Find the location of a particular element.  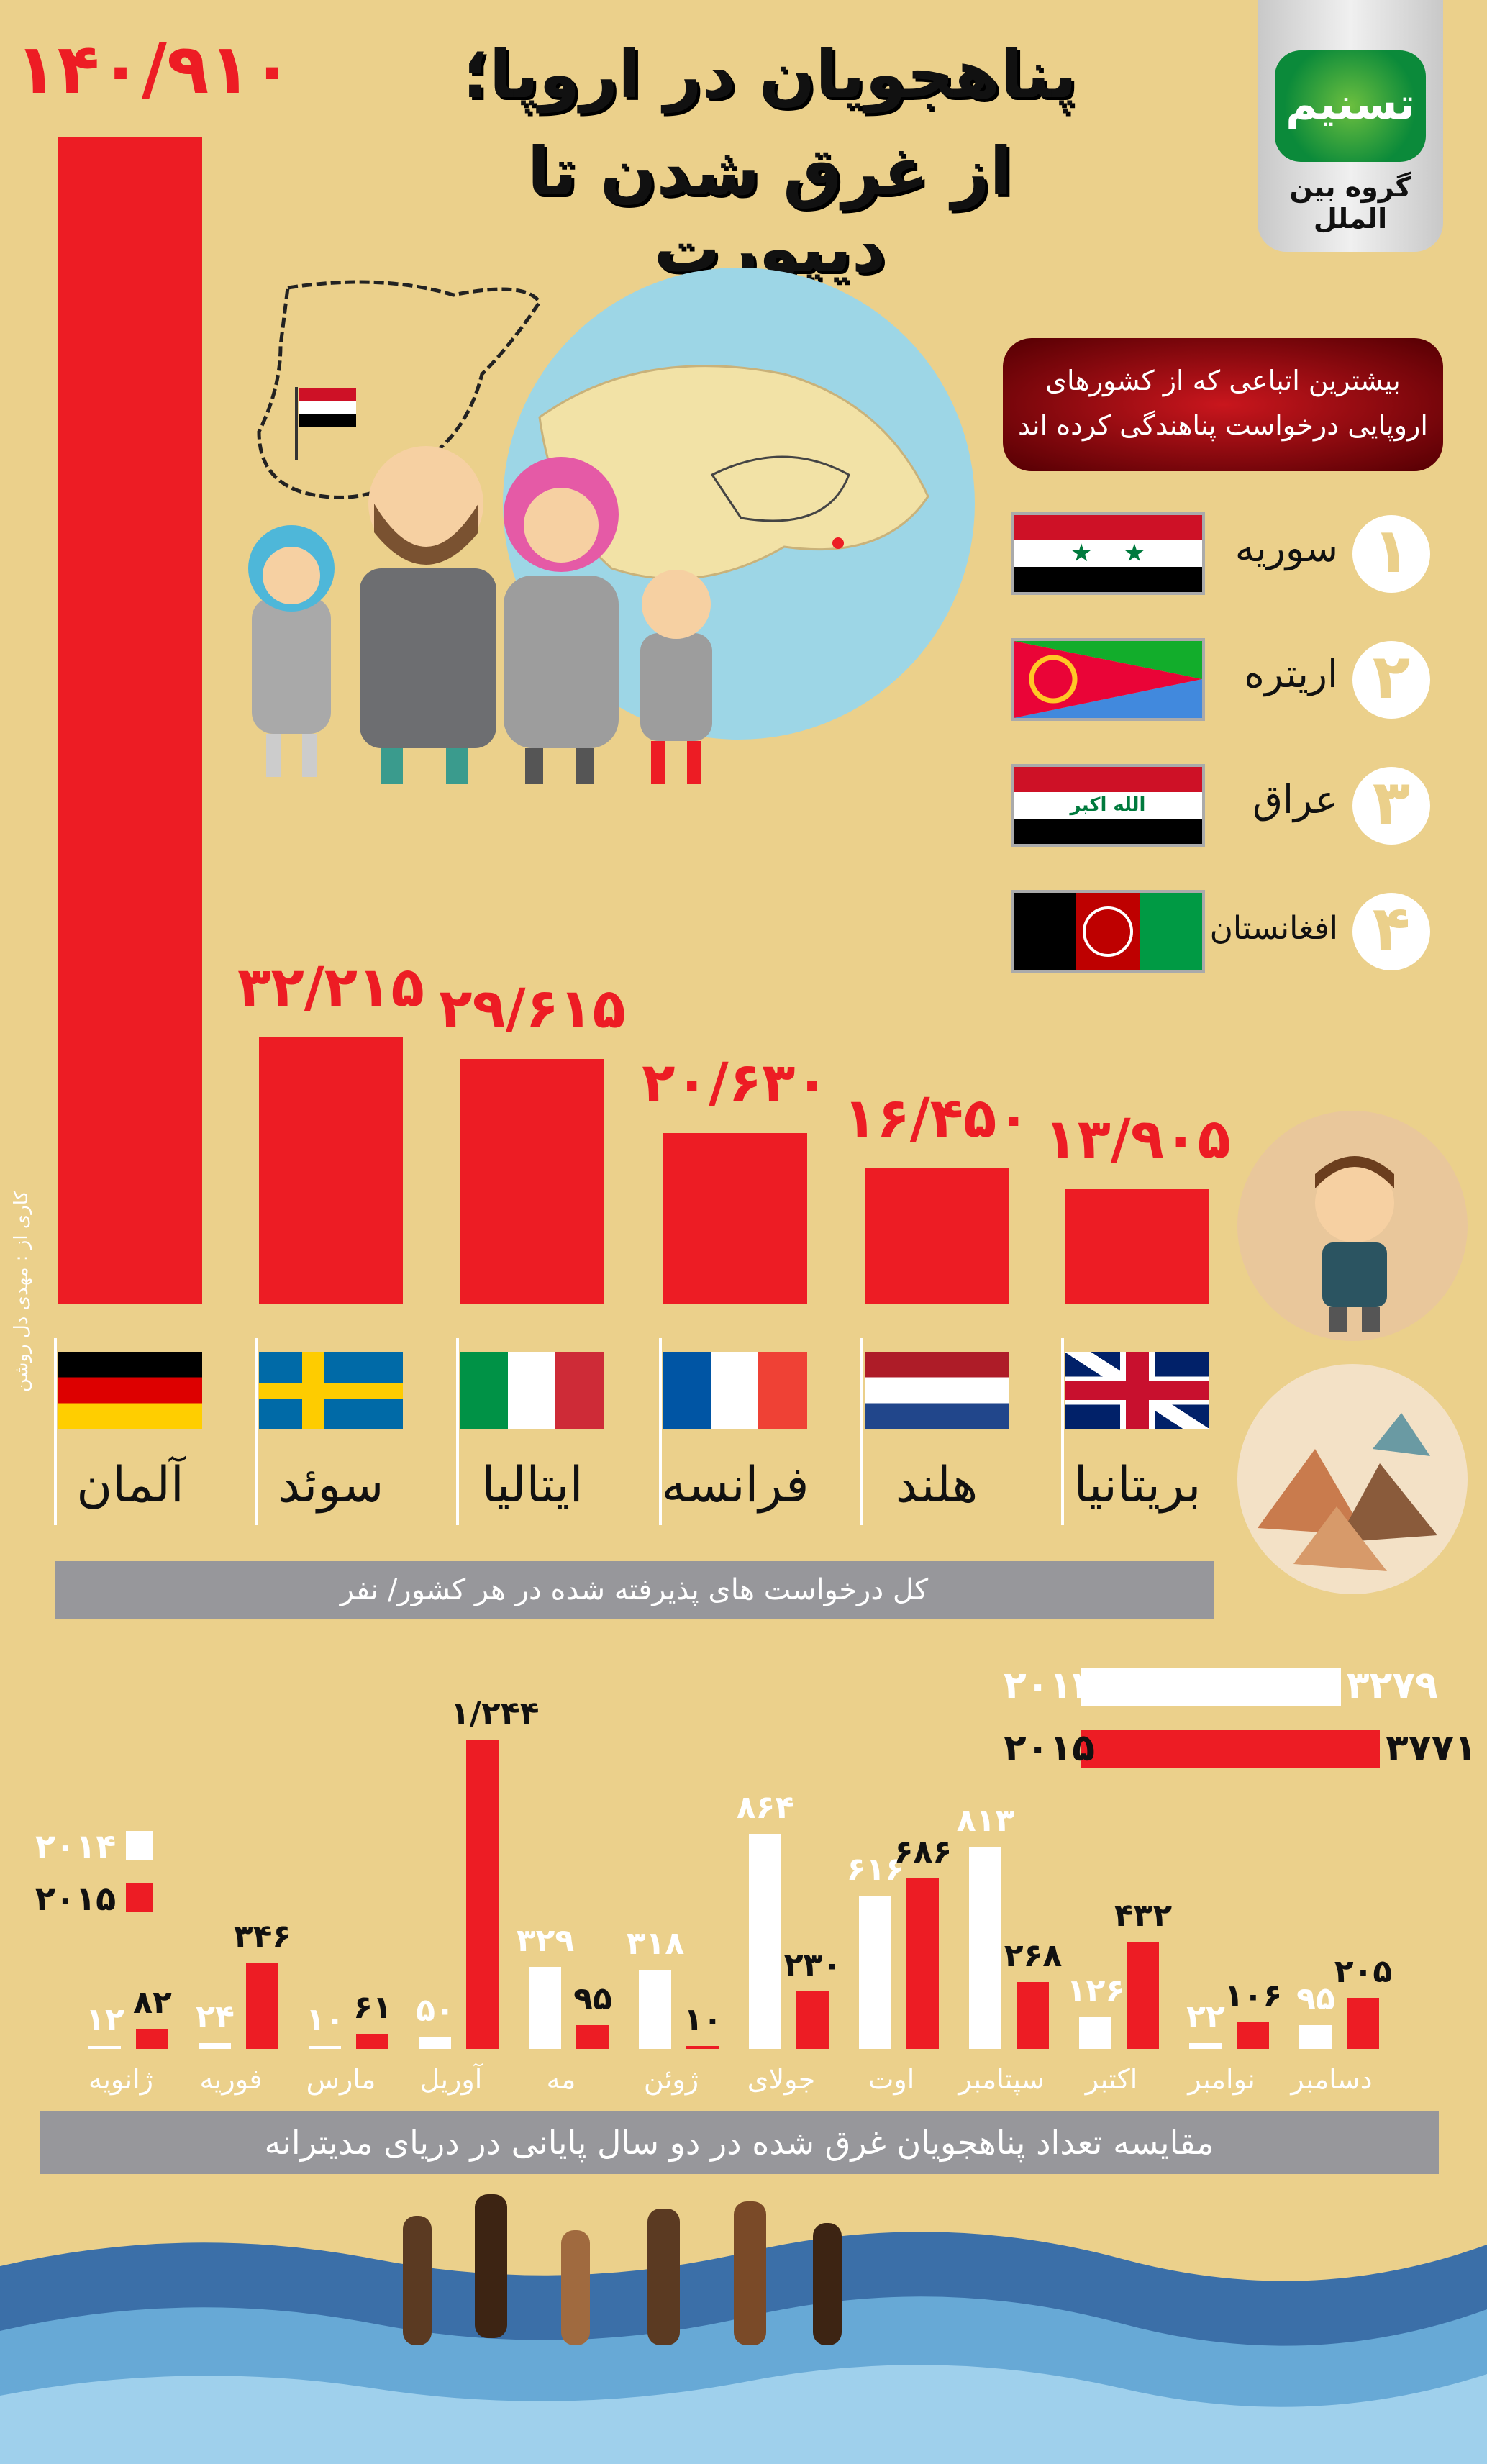

germany-flag is located at coordinates (130, 1390).